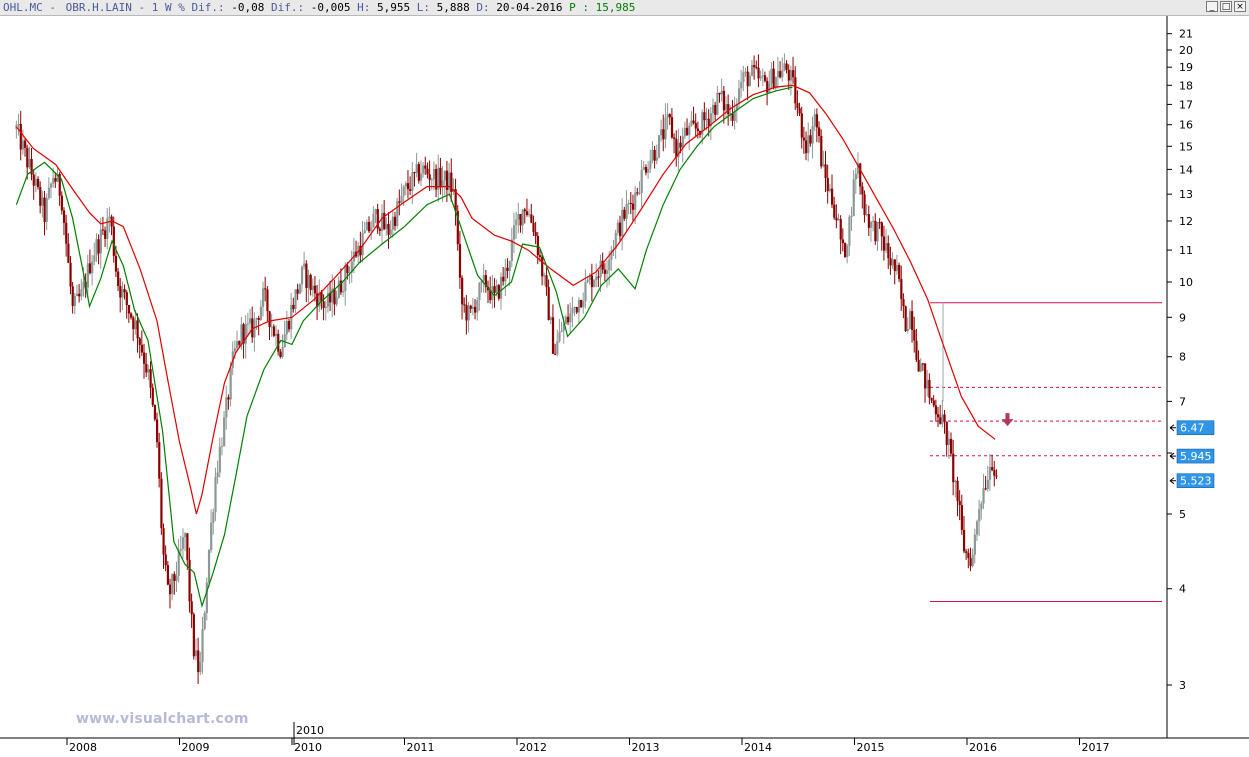 The image size is (1249, 757). I want to click on y-tick-label: 9, so click(1182, 317).